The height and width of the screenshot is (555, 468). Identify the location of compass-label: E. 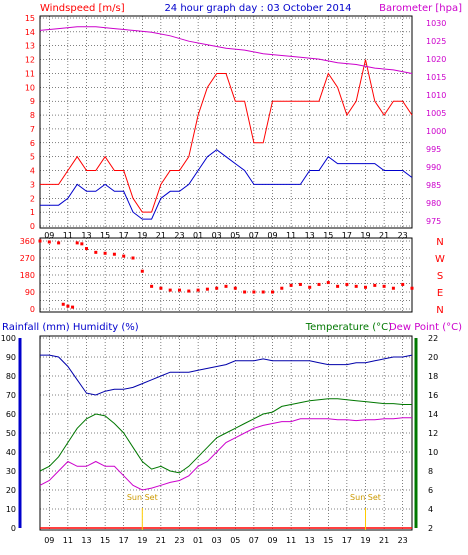
(440, 293).